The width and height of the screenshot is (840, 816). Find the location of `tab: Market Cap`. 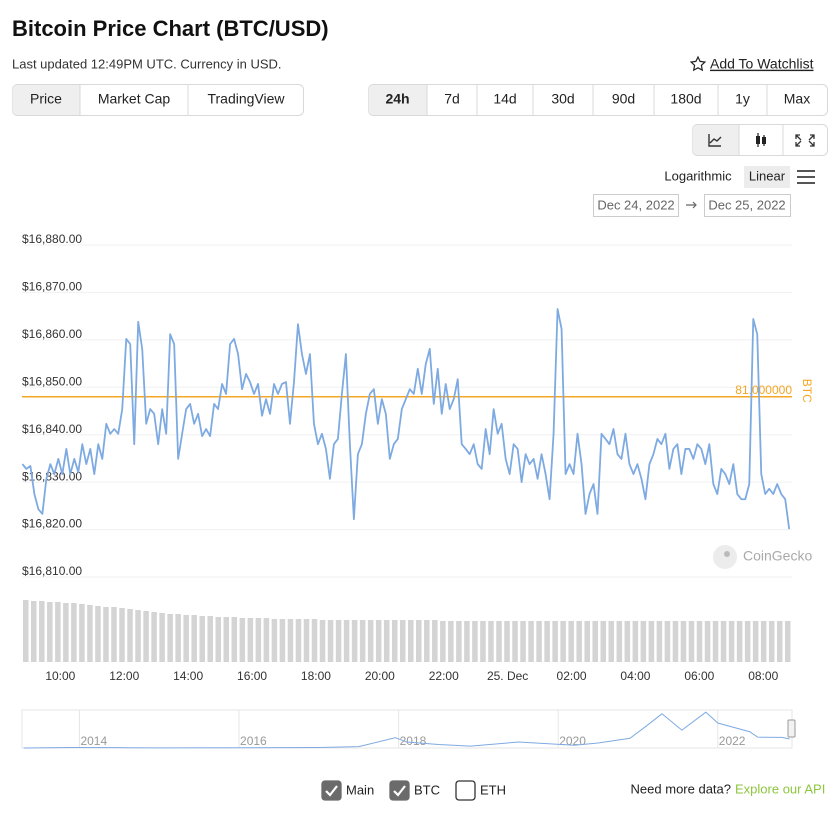

tab: Market Cap is located at coordinates (134, 99).